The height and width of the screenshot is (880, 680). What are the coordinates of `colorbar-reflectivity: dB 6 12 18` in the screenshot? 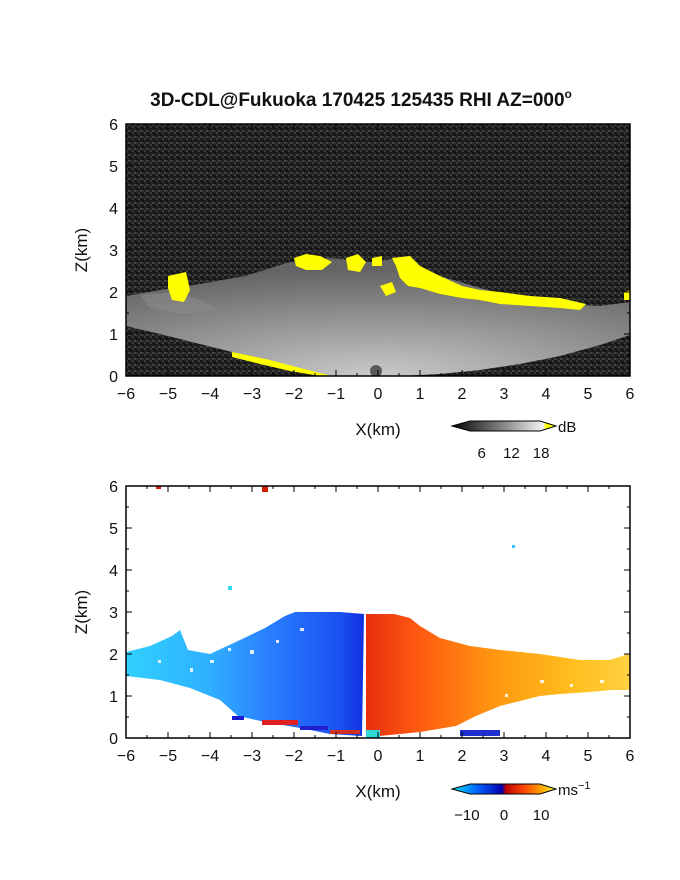 It's located at (513, 440).